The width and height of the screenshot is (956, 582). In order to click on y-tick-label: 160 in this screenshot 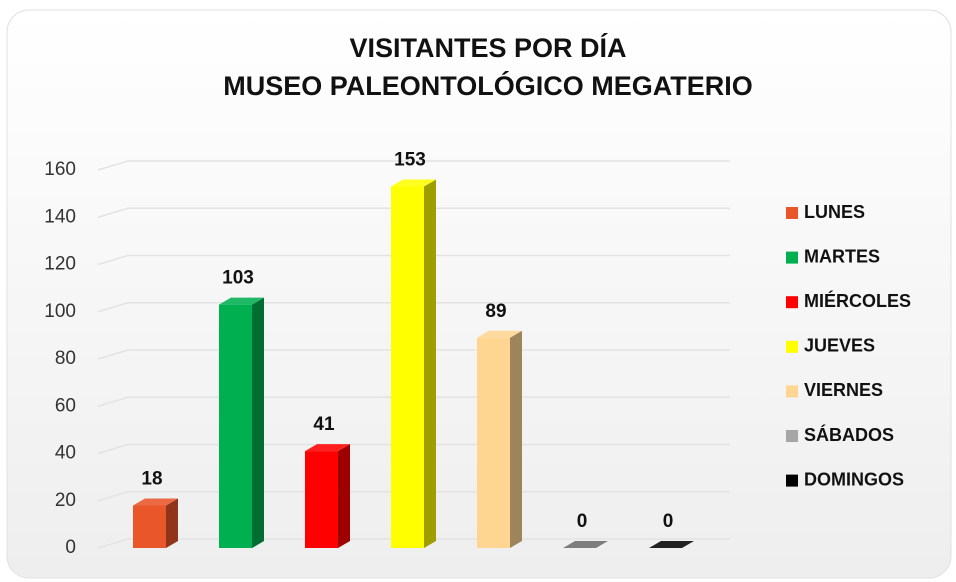, I will do `click(60, 169)`.